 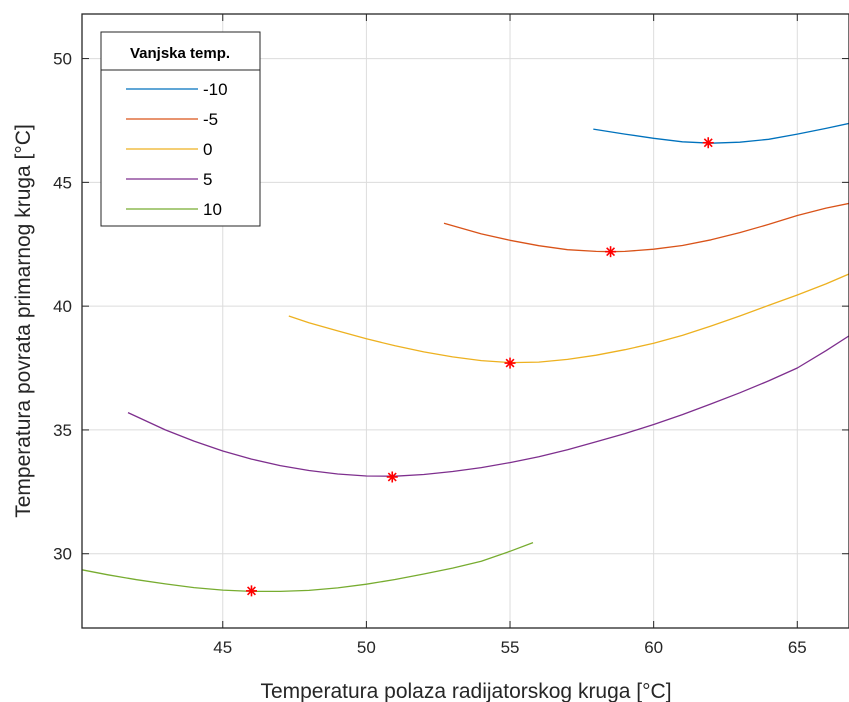 I want to click on legend-label: -5, so click(x=210, y=119).